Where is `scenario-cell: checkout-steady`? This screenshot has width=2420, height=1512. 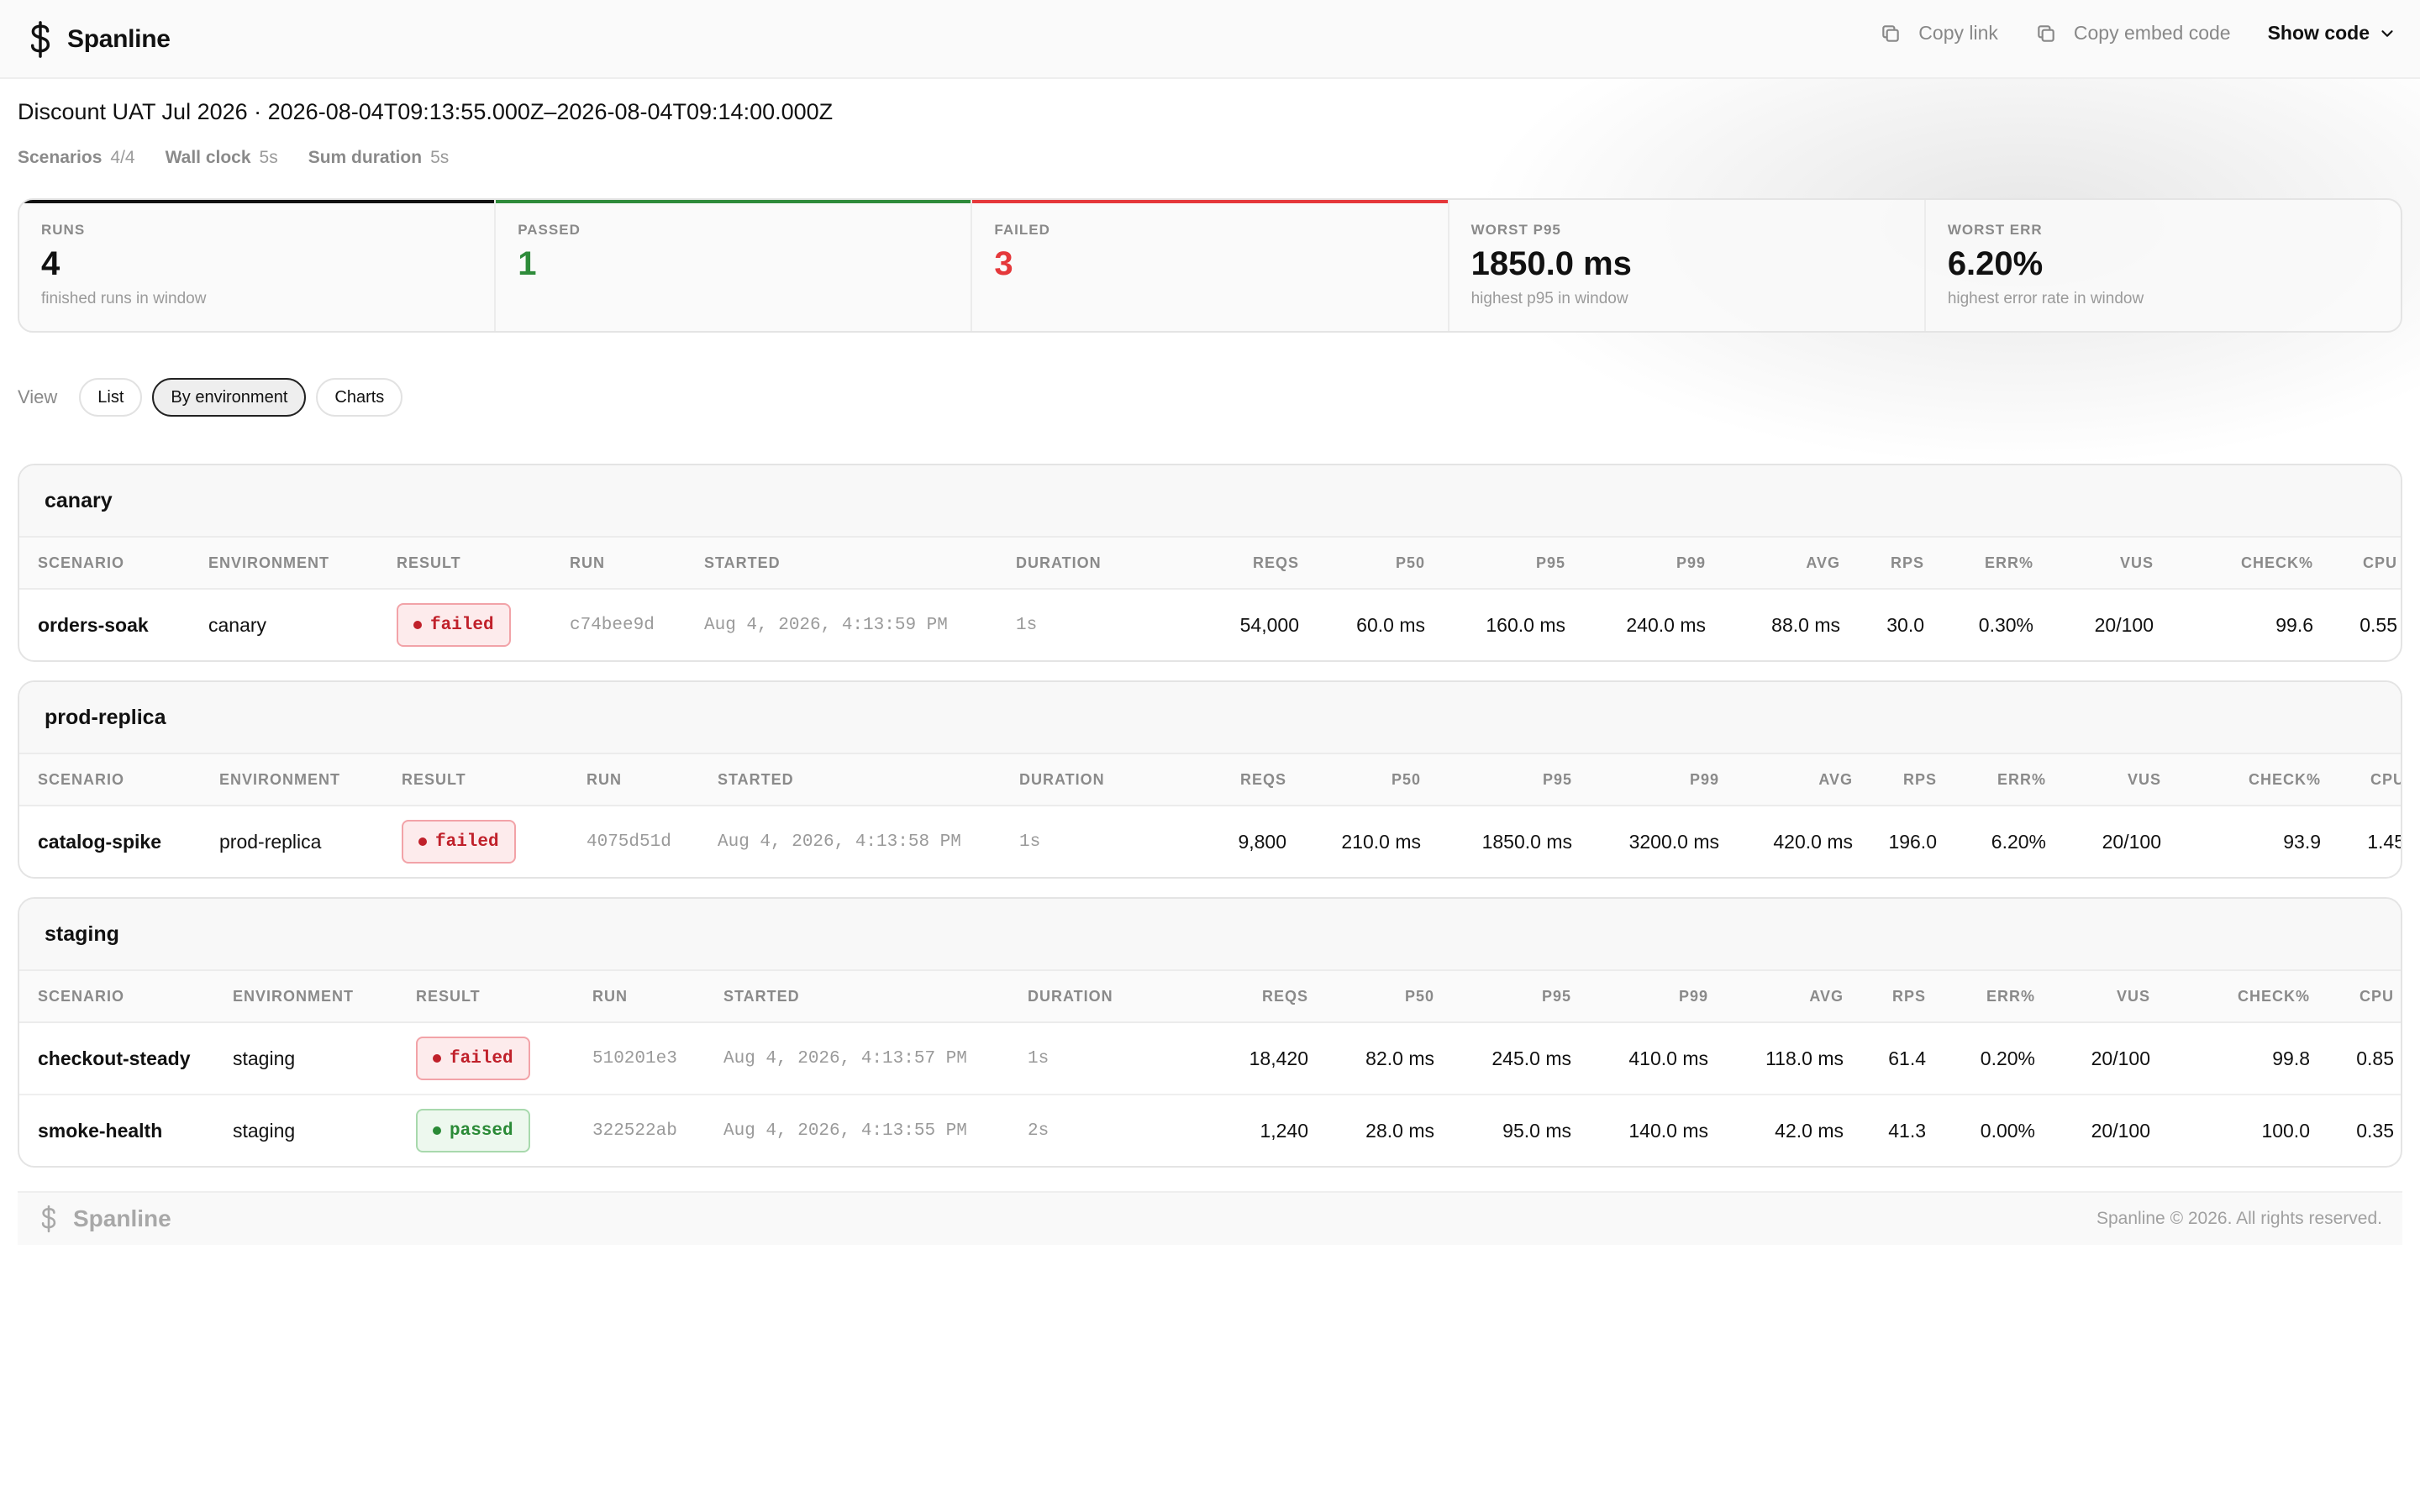
scenario-cell: checkout-steady is located at coordinates (126, 1058).